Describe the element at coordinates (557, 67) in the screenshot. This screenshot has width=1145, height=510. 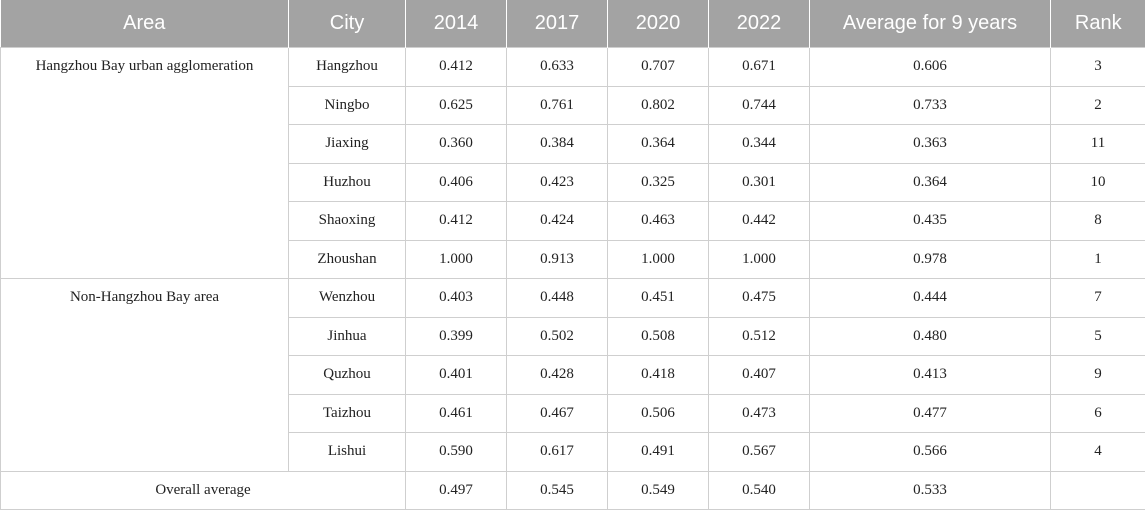
I see `value-2017-cell: 0.633` at that location.